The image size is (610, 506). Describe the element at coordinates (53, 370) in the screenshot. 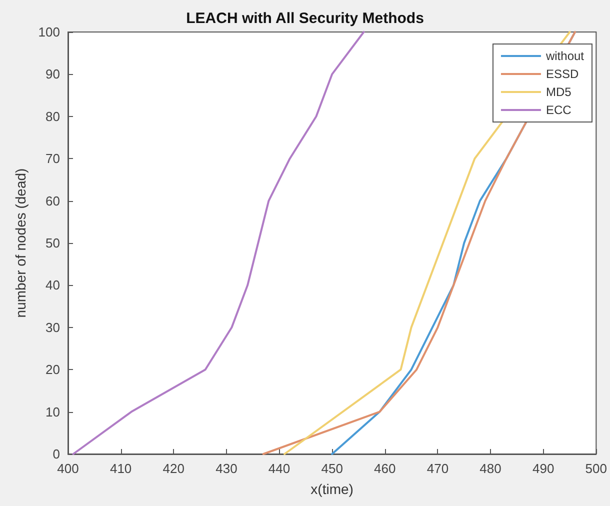

I see `y-tick-label: 20` at that location.